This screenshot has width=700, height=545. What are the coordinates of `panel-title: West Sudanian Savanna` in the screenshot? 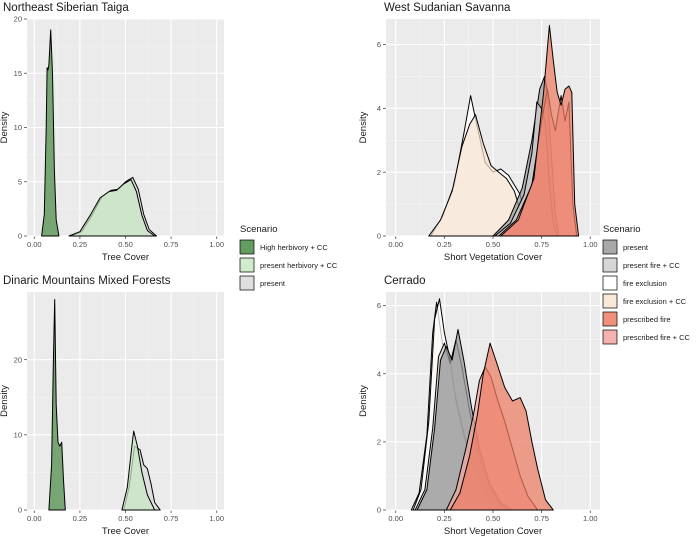 It's located at (447, 8).